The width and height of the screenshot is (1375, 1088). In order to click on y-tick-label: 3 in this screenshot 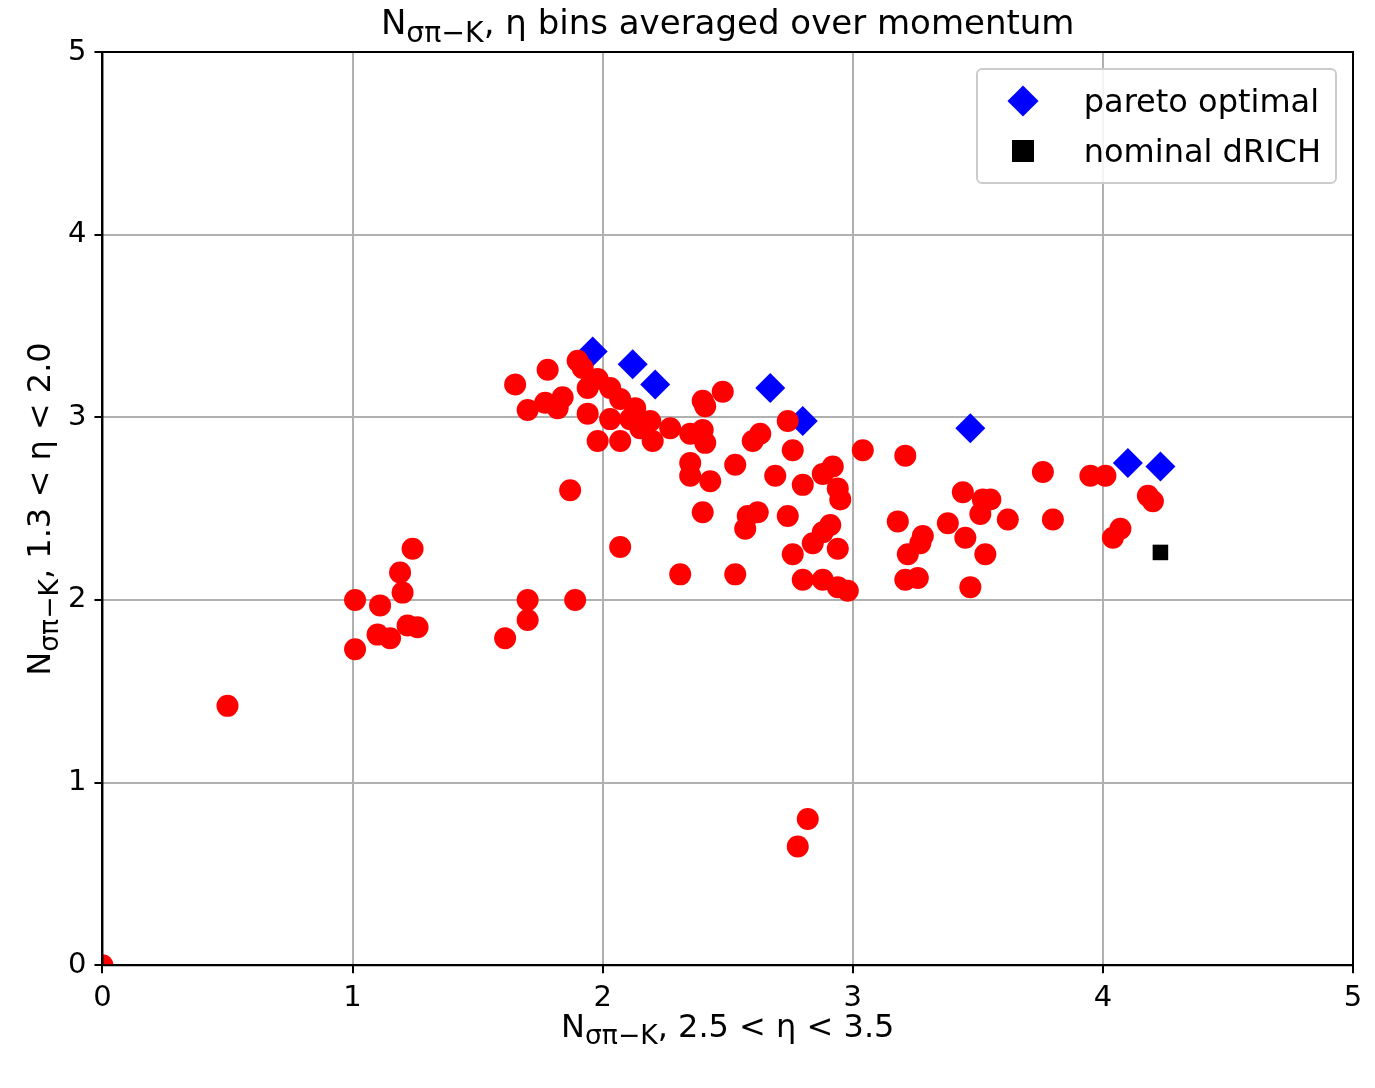, I will do `click(77, 414)`.